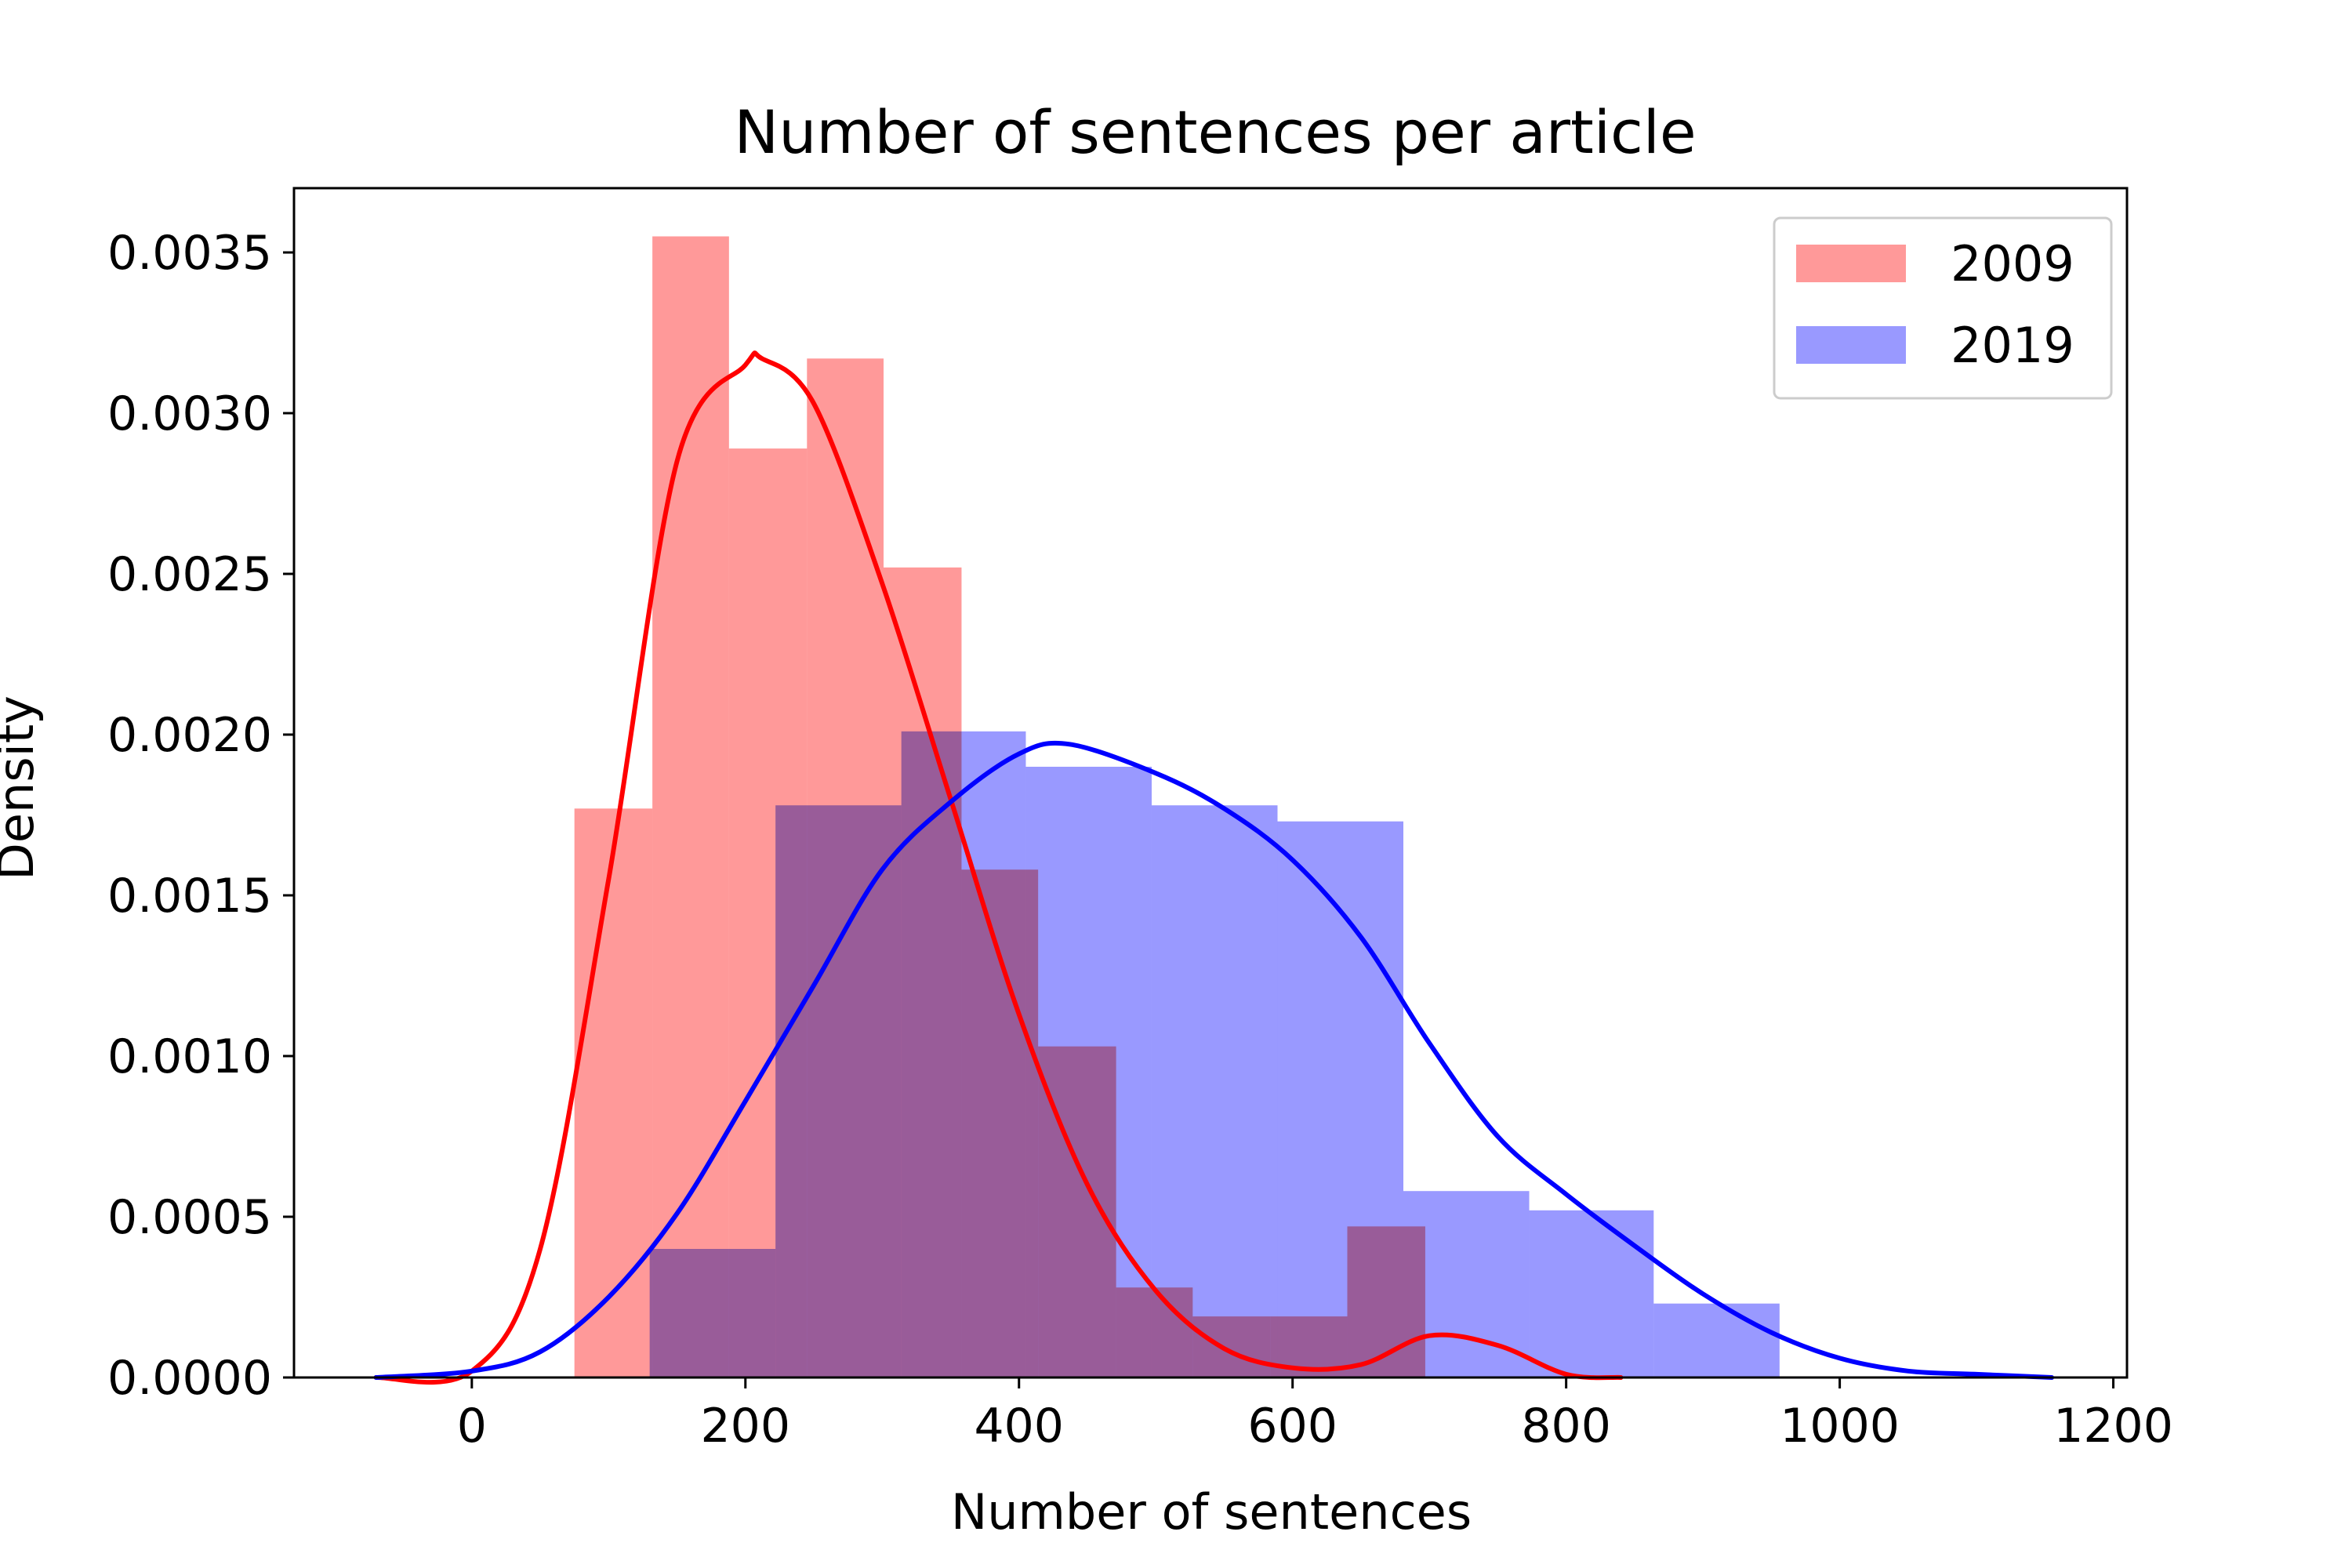  What do you see at coordinates (189, 414) in the screenshot?
I see `y-tick-label: 0.0030` at bounding box center [189, 414].